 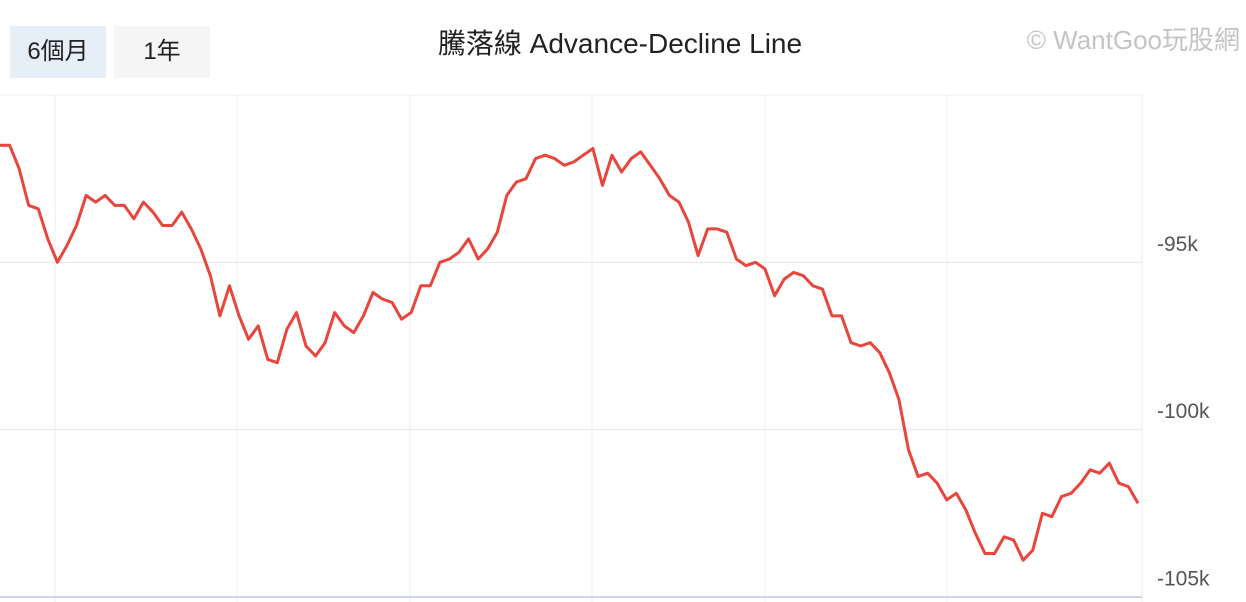 I want to click on range-button: 1年, so click(x=162, y=52).